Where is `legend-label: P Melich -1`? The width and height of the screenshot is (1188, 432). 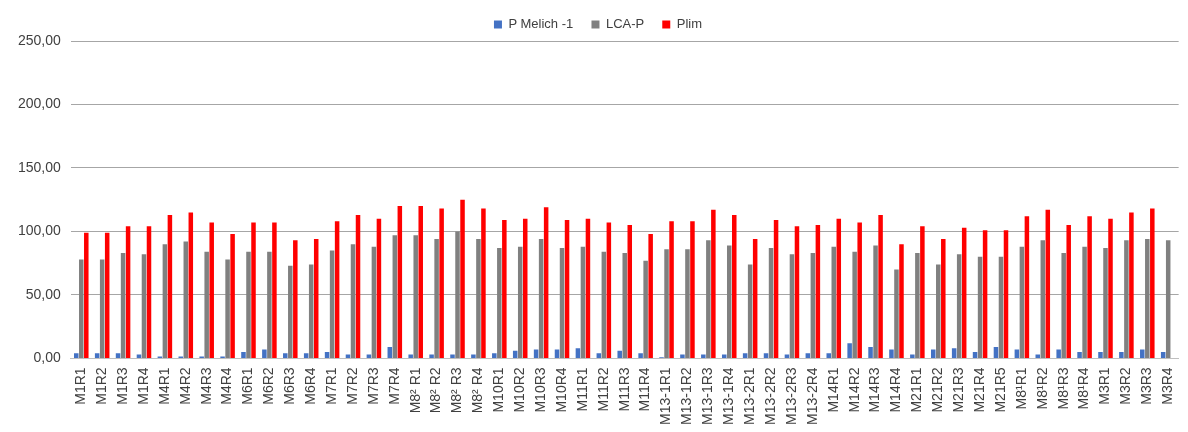
legend-label: P Melich -1 is located at coordinates (541, 24).